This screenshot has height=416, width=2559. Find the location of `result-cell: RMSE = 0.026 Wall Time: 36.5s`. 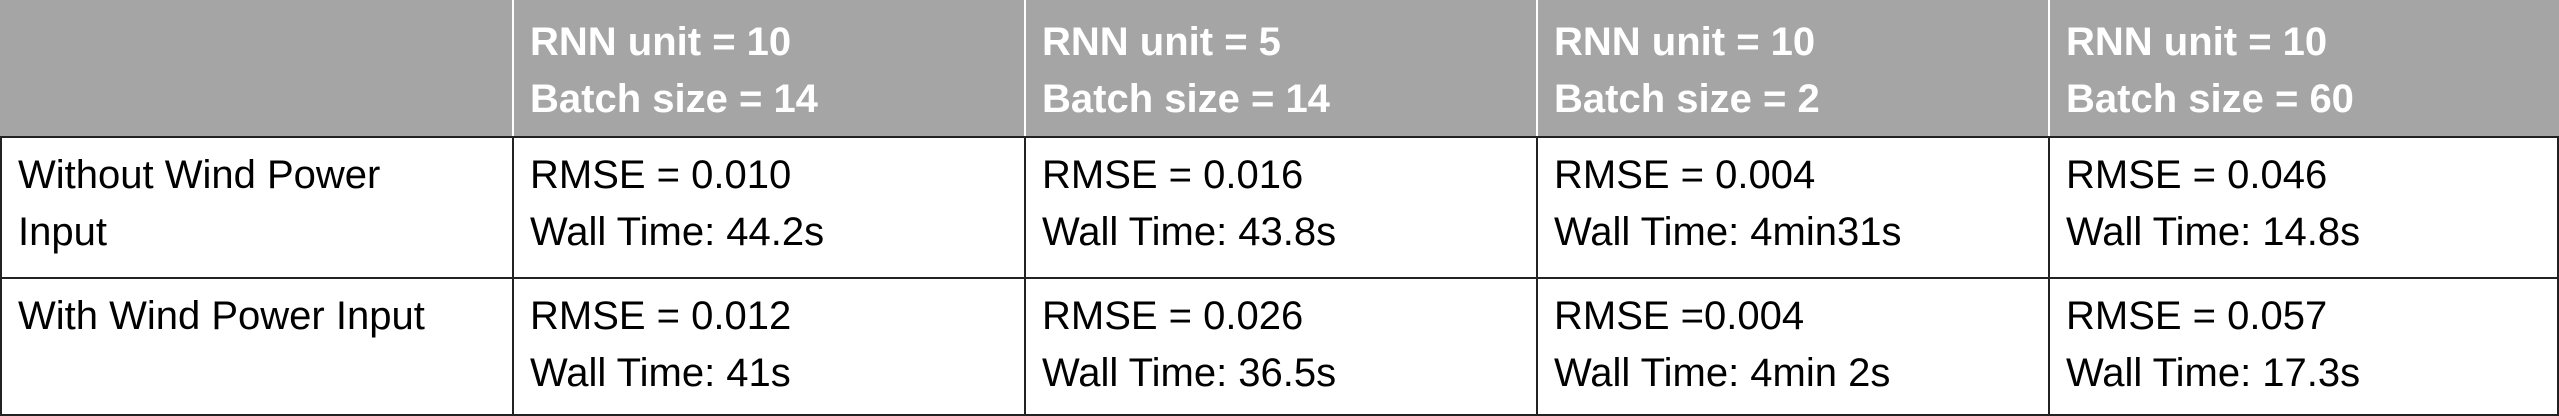

result-cell: RMSE = 0.026 Wall Time: 36.5s is located at coordinates (1281, 346).